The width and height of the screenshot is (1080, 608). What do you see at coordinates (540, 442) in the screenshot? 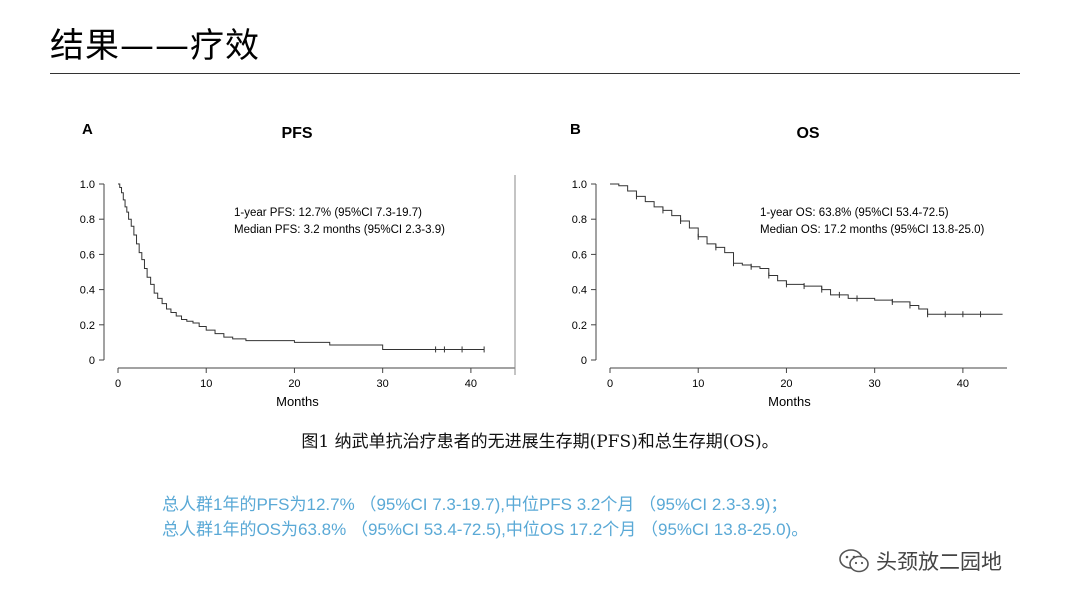
I see `figure-caption: 图1 纳武单抗治疗患者的无进展生存期(PFS)和总生存期(OS)。` at bounding box center [540, 442].